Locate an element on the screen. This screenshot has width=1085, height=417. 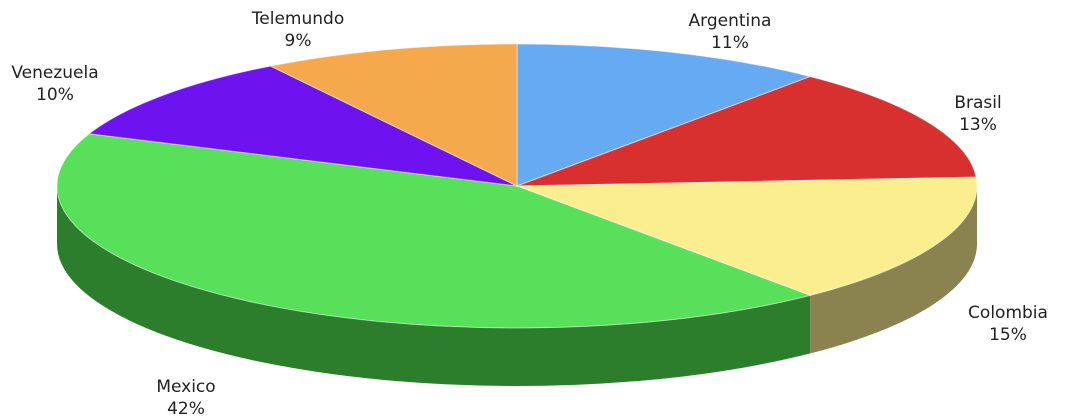
slice-telemundo is located at coordinates (393, 115).